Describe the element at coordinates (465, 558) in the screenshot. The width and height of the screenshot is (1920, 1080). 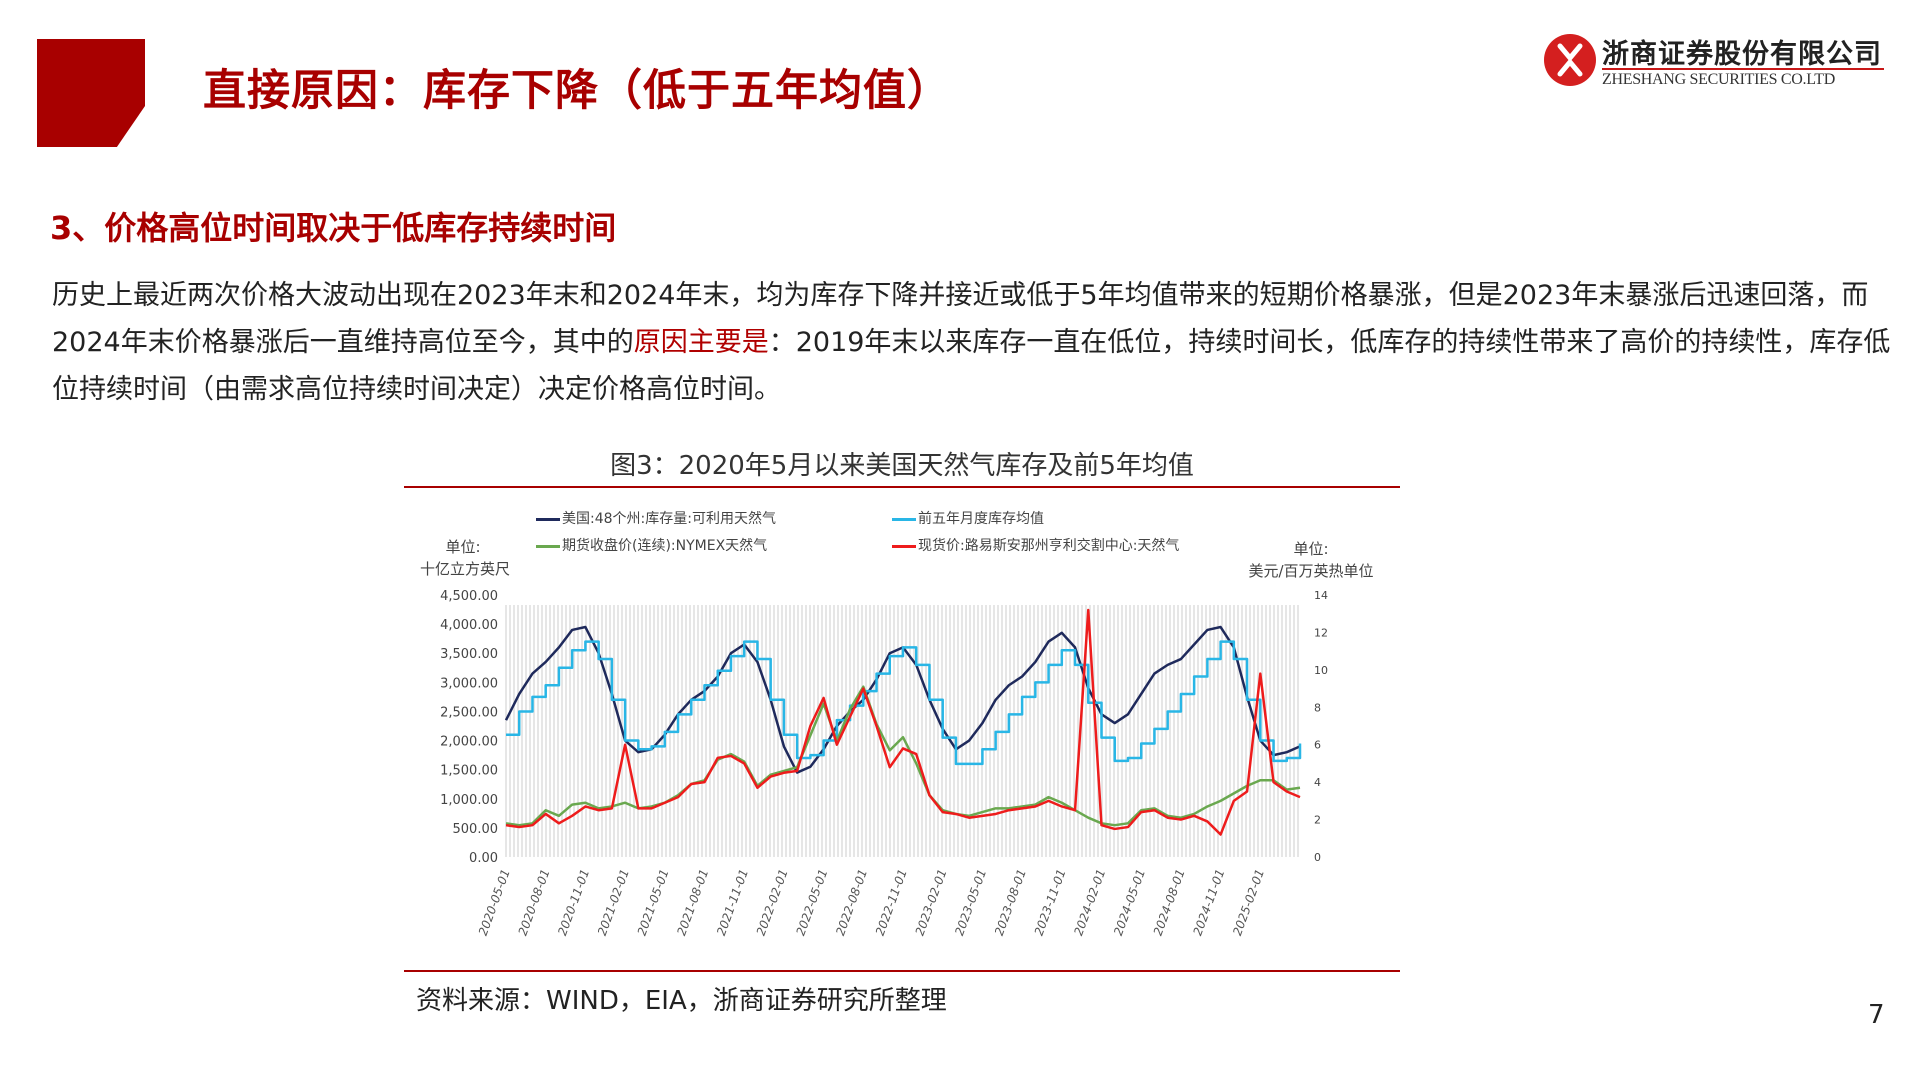
I see `left-axis-unit: 单位: 十亿立方英尺` at that location.